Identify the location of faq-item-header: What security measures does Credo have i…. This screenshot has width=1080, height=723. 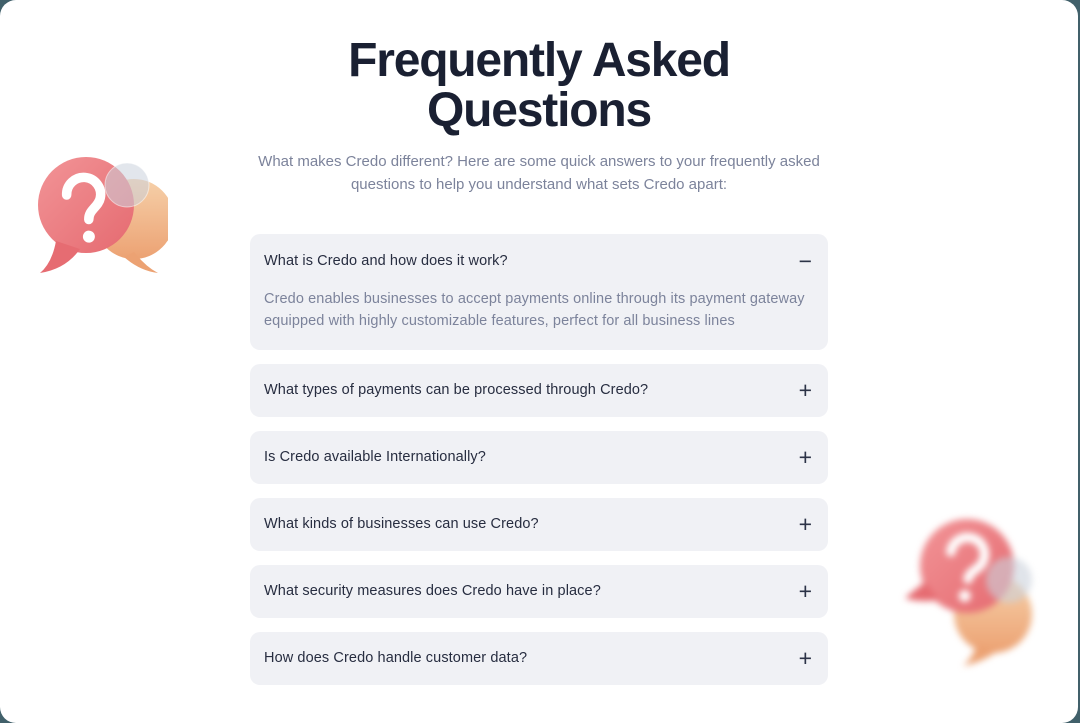
(538, 591).